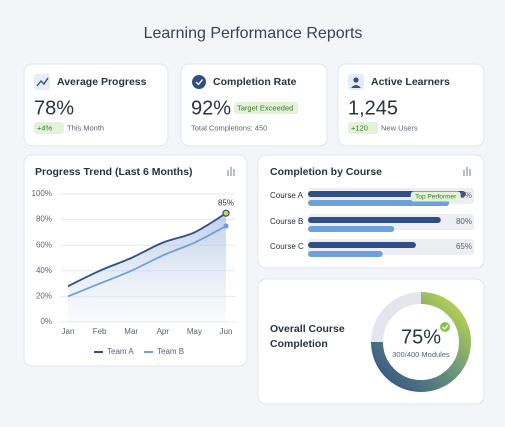 This screenshot has width=505, height=427. Describe the element at coordinates (46, 321) in the screenshot. I see `y-tick-label: 0%` at that location.